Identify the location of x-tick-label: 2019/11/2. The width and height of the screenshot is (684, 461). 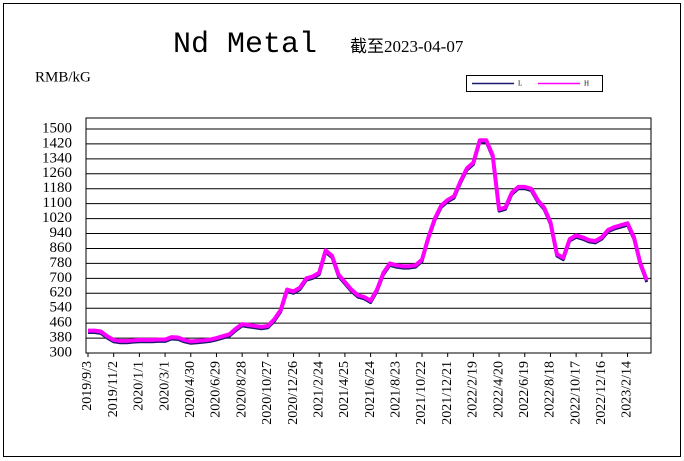
(113, 389).